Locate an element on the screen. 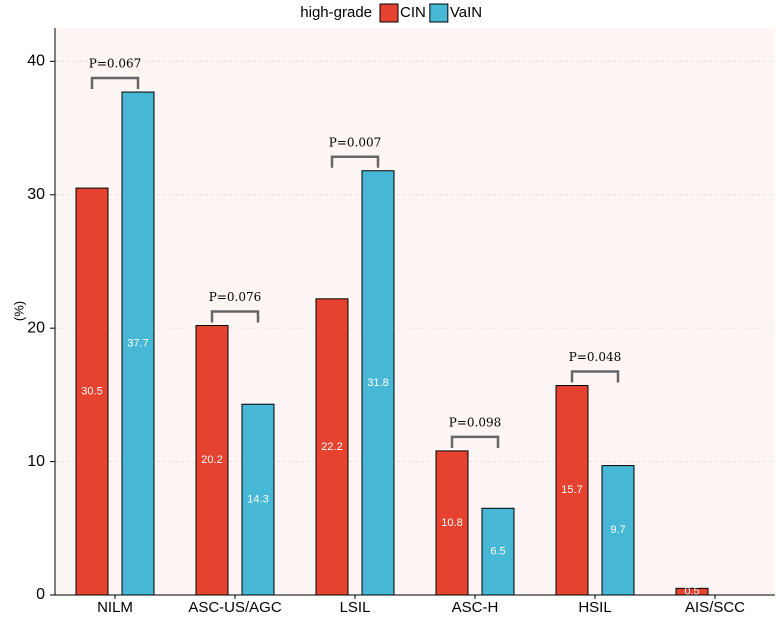 The width and height of the screenshot is (777, 620). p-value: P=0.007 is located at coordinates (355, 142).